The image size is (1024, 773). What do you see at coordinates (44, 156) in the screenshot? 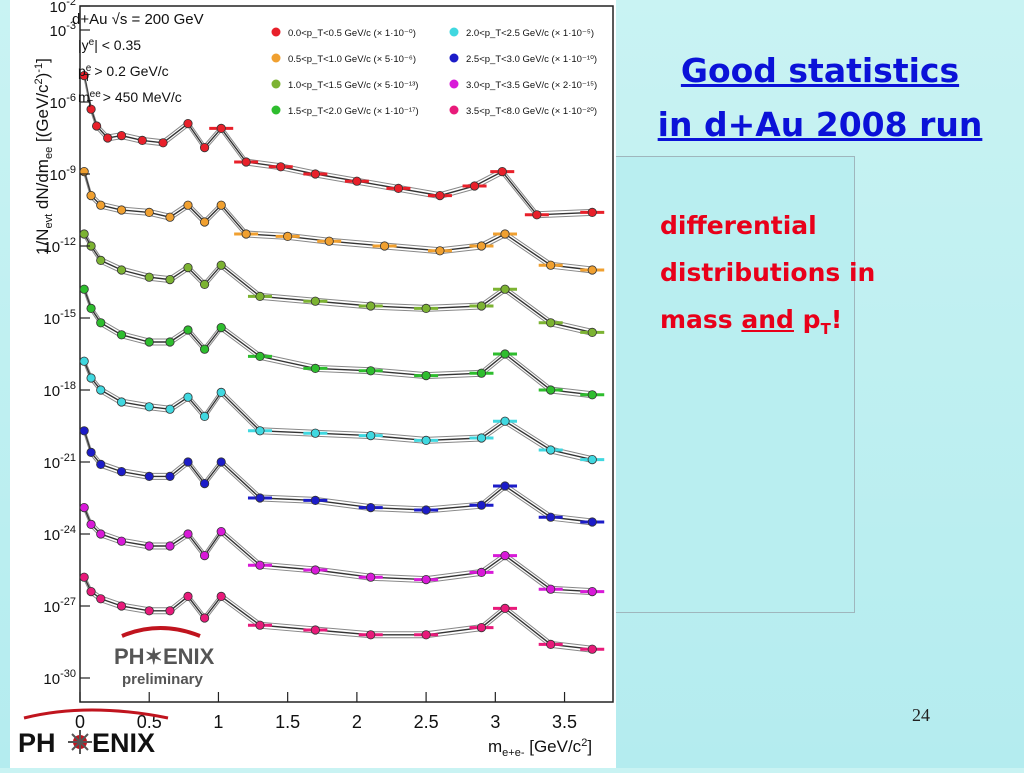
I see `y-axis-label: 1/Nevt dN/dmee [(GeV/c2)-1]` at bounding box center [44, 156].